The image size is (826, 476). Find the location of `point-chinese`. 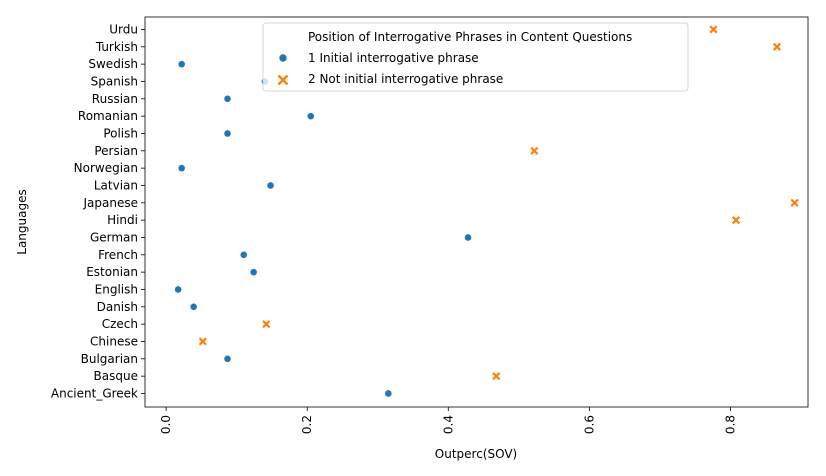

point-chinese is located at coordinates (202, 341).